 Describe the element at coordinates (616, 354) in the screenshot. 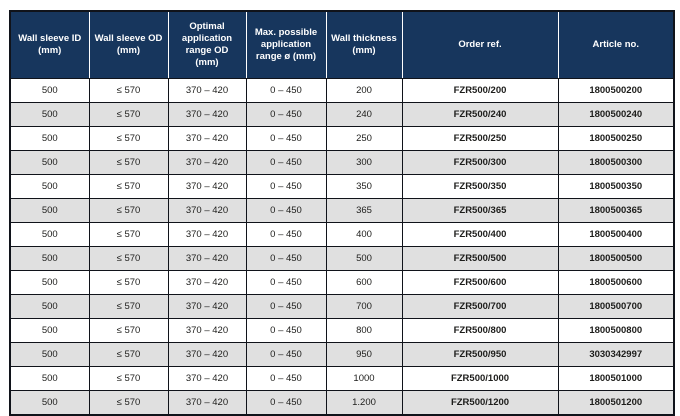

I see `cell-article-no: 3030342997` at that location.